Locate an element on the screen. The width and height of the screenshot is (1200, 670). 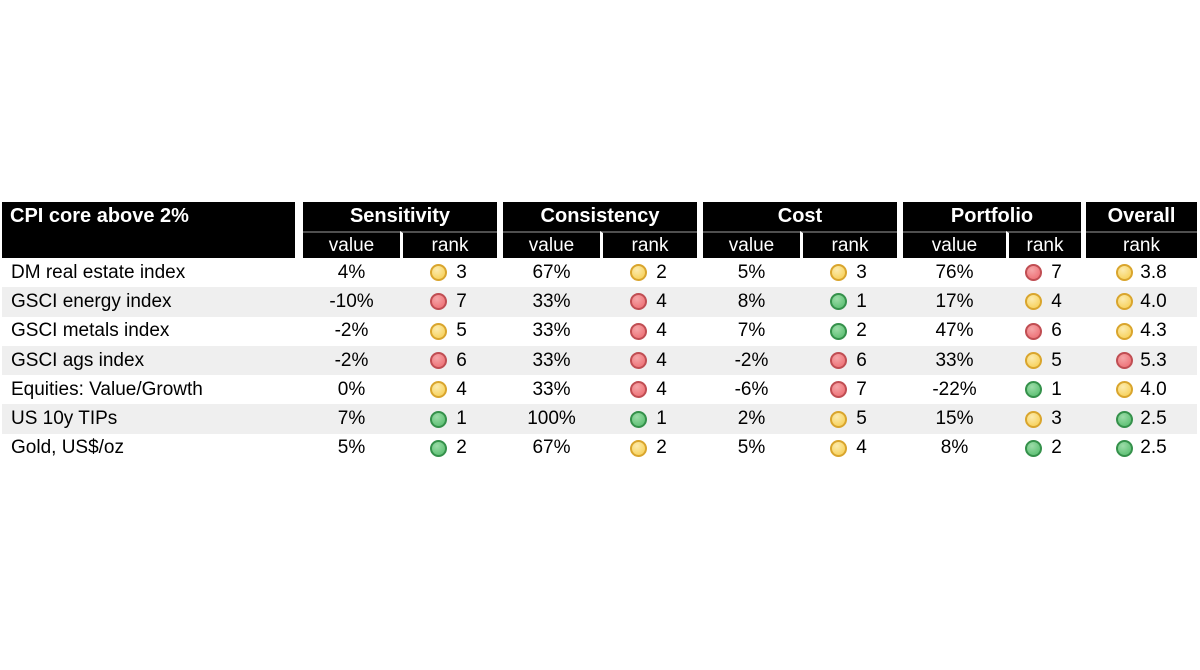
overall-rank: 3.8 is located at coordinates (1141, 272).